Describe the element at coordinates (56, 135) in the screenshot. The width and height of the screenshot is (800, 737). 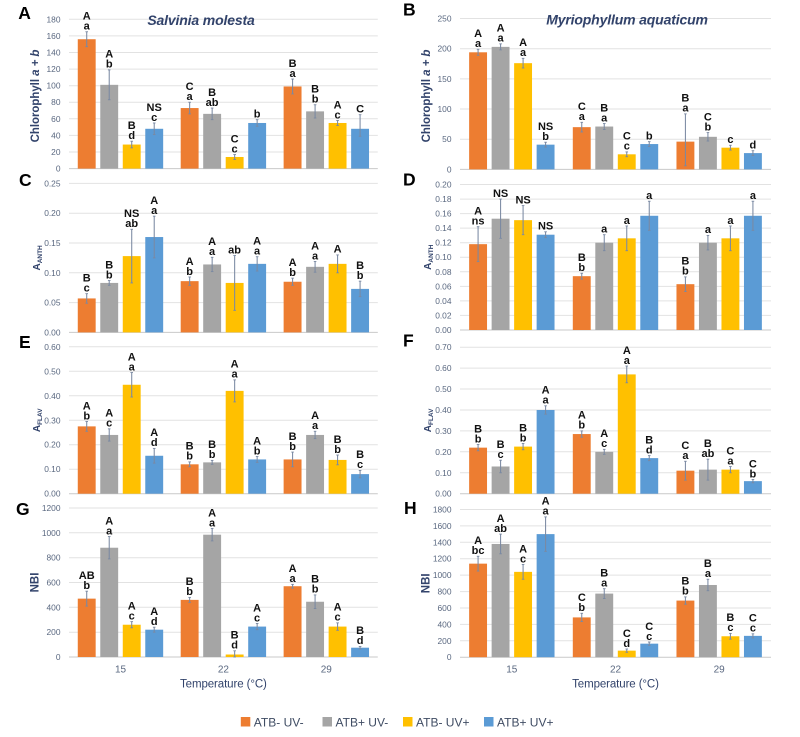
I see `svg-text: 40` at that location.